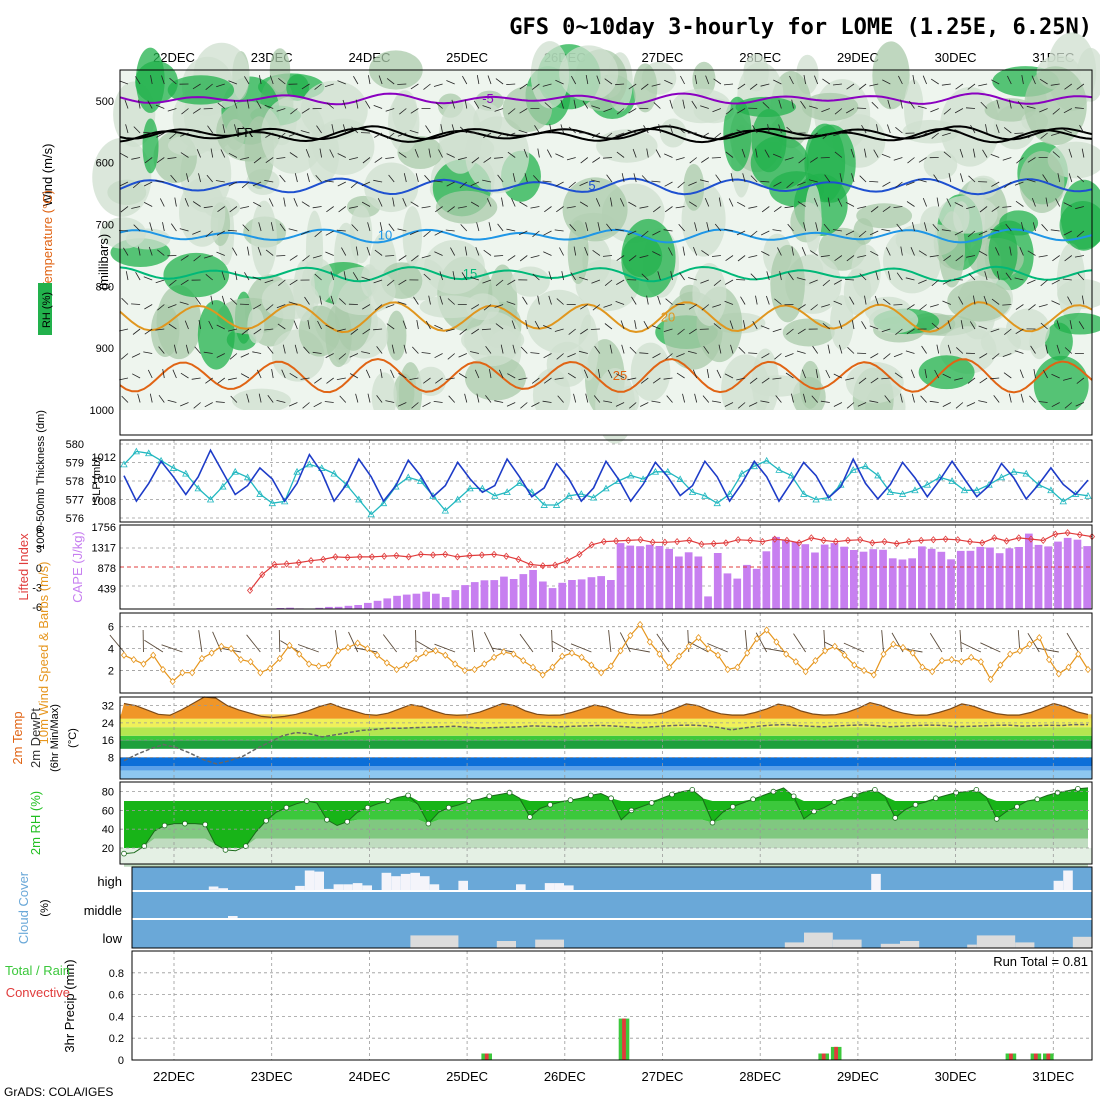 The width and height of the screenshot is (1100, 1100). I want to click on lifted-index-line, so click(671, 561).